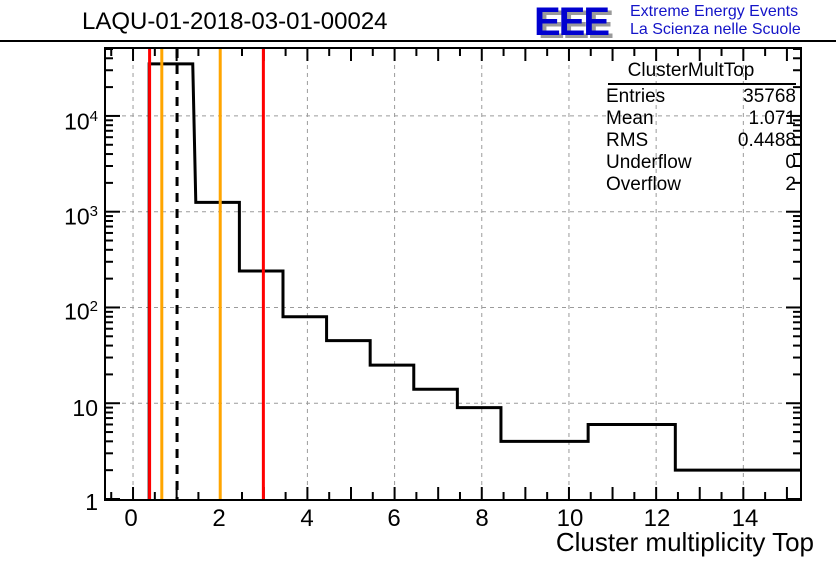 The height and width of the screenshot is (572, 836). Describe the element at coordinates (307, 518) in the screenshot. I see `x-tick-label-4: 4` at that location.